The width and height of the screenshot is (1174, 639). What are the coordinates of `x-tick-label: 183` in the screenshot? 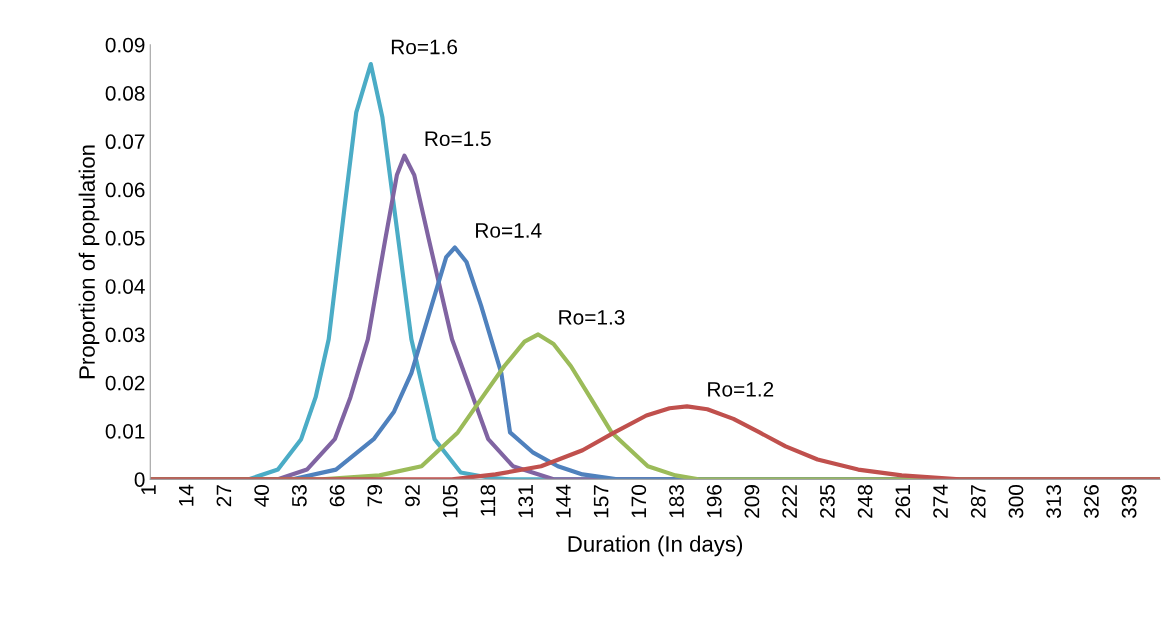 It's located at (676, 501).